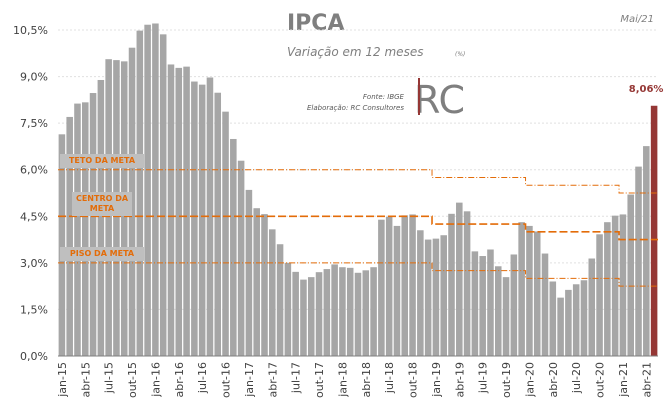  I want to click on x-tick-label: jul-15, so click(109, 378).